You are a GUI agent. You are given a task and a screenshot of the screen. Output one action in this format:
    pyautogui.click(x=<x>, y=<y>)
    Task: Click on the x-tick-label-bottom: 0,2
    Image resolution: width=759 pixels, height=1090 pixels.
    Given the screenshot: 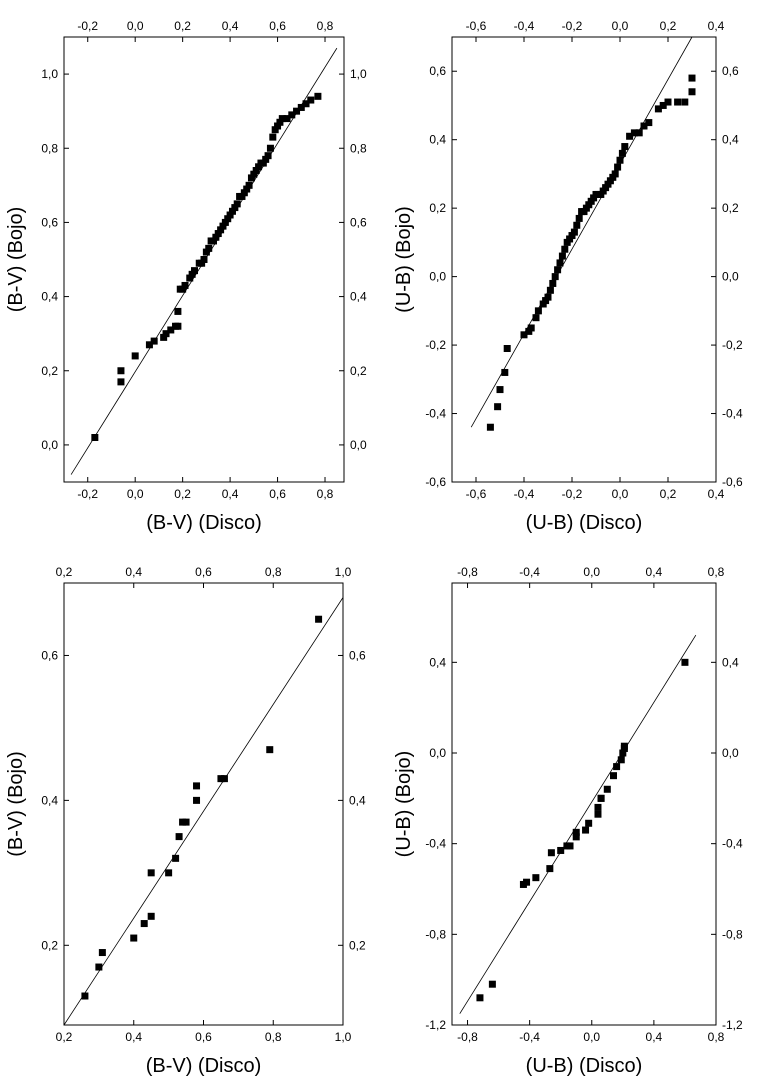 What is the action you would take?
    pyautogui.click(x=668, y=494)
    